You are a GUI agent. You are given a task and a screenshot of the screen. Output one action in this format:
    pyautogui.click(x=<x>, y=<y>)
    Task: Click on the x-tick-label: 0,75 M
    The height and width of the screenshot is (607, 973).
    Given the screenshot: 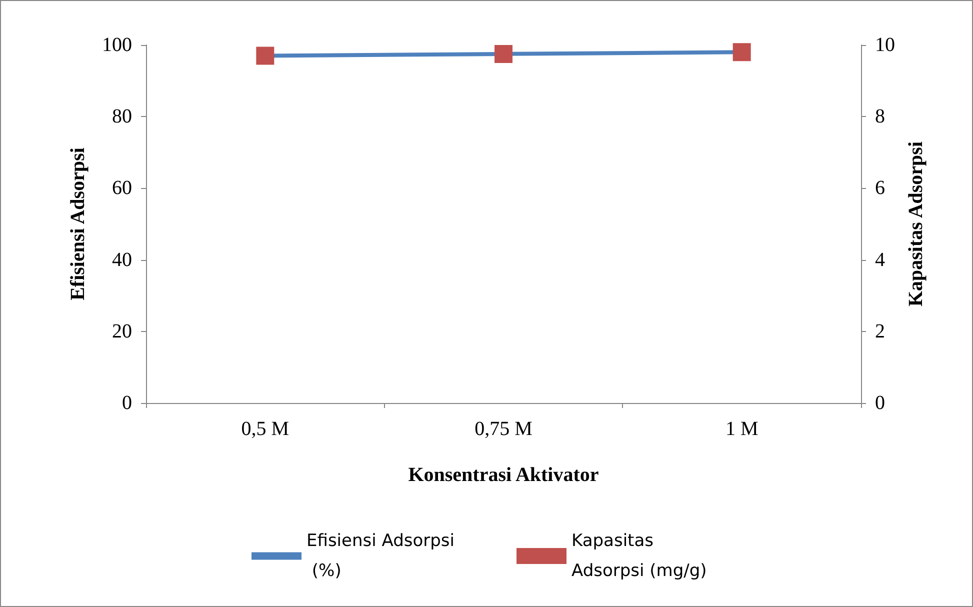 What is the action you would take?
    pyautogui.click(x=503, y=429)
    